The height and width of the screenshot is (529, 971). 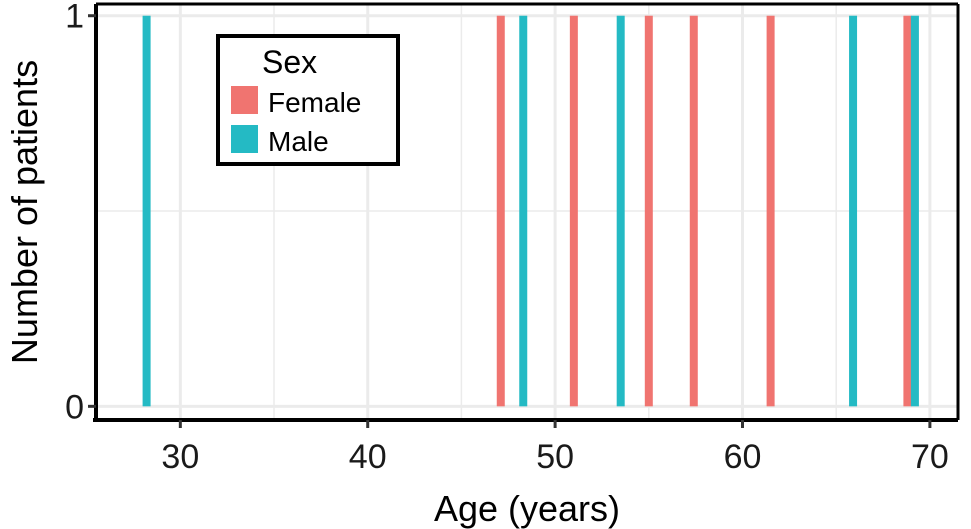 What do you see at coordinates (289, 62) in the screenshot?
I see `legend-title: Sex` at bounding box center [289, 62].